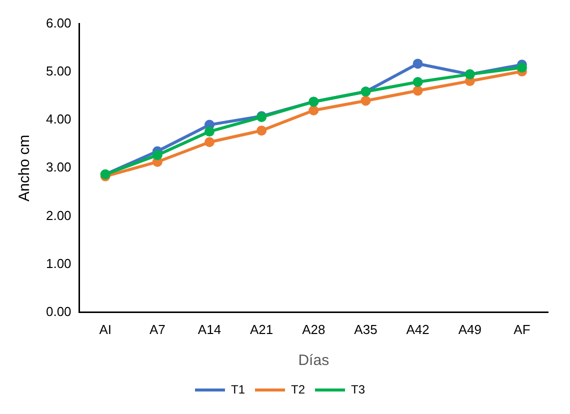 The width and height of the screenshot is (570, 414). Describe the element at coordinates (59, 119) in the screenshot. I see `y-tick-label: 4.00` at that location.